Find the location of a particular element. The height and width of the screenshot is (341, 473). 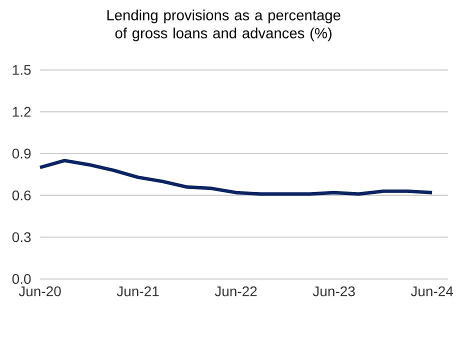

y-tick-label: 0.6 is located at coordinates (21, 195).